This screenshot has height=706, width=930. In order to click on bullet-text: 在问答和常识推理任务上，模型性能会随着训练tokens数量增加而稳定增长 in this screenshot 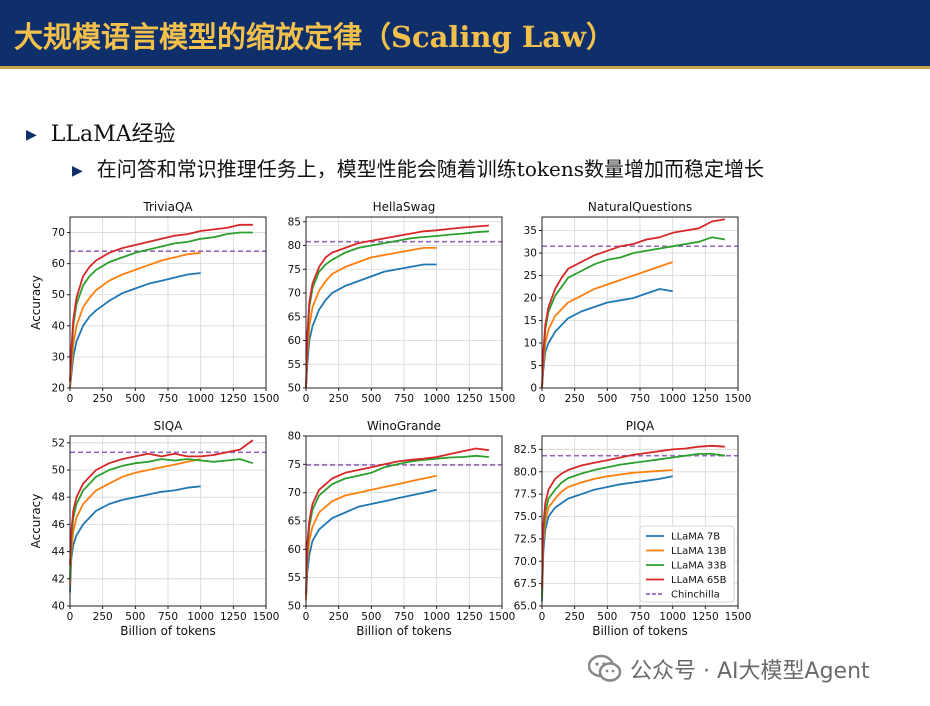, I will do `click(430, 169)`.